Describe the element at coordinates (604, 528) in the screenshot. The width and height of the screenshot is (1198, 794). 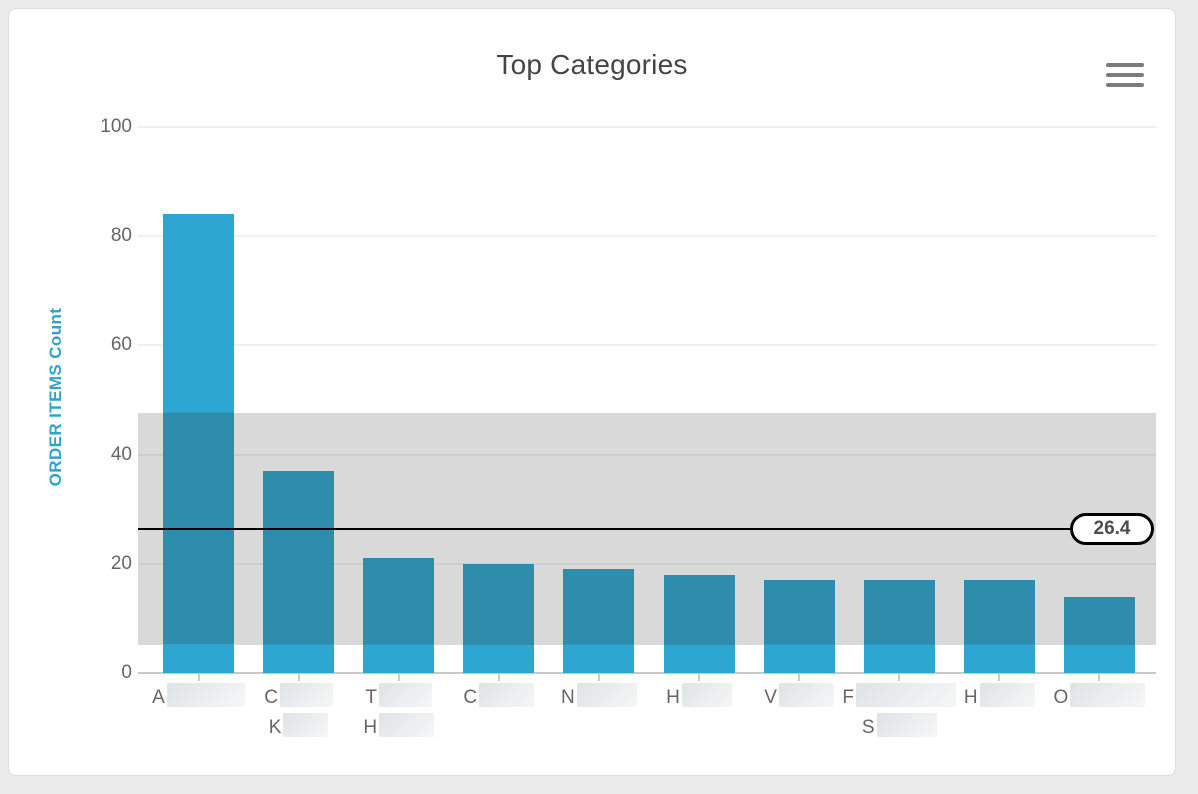
I see `mean-line` at that location.